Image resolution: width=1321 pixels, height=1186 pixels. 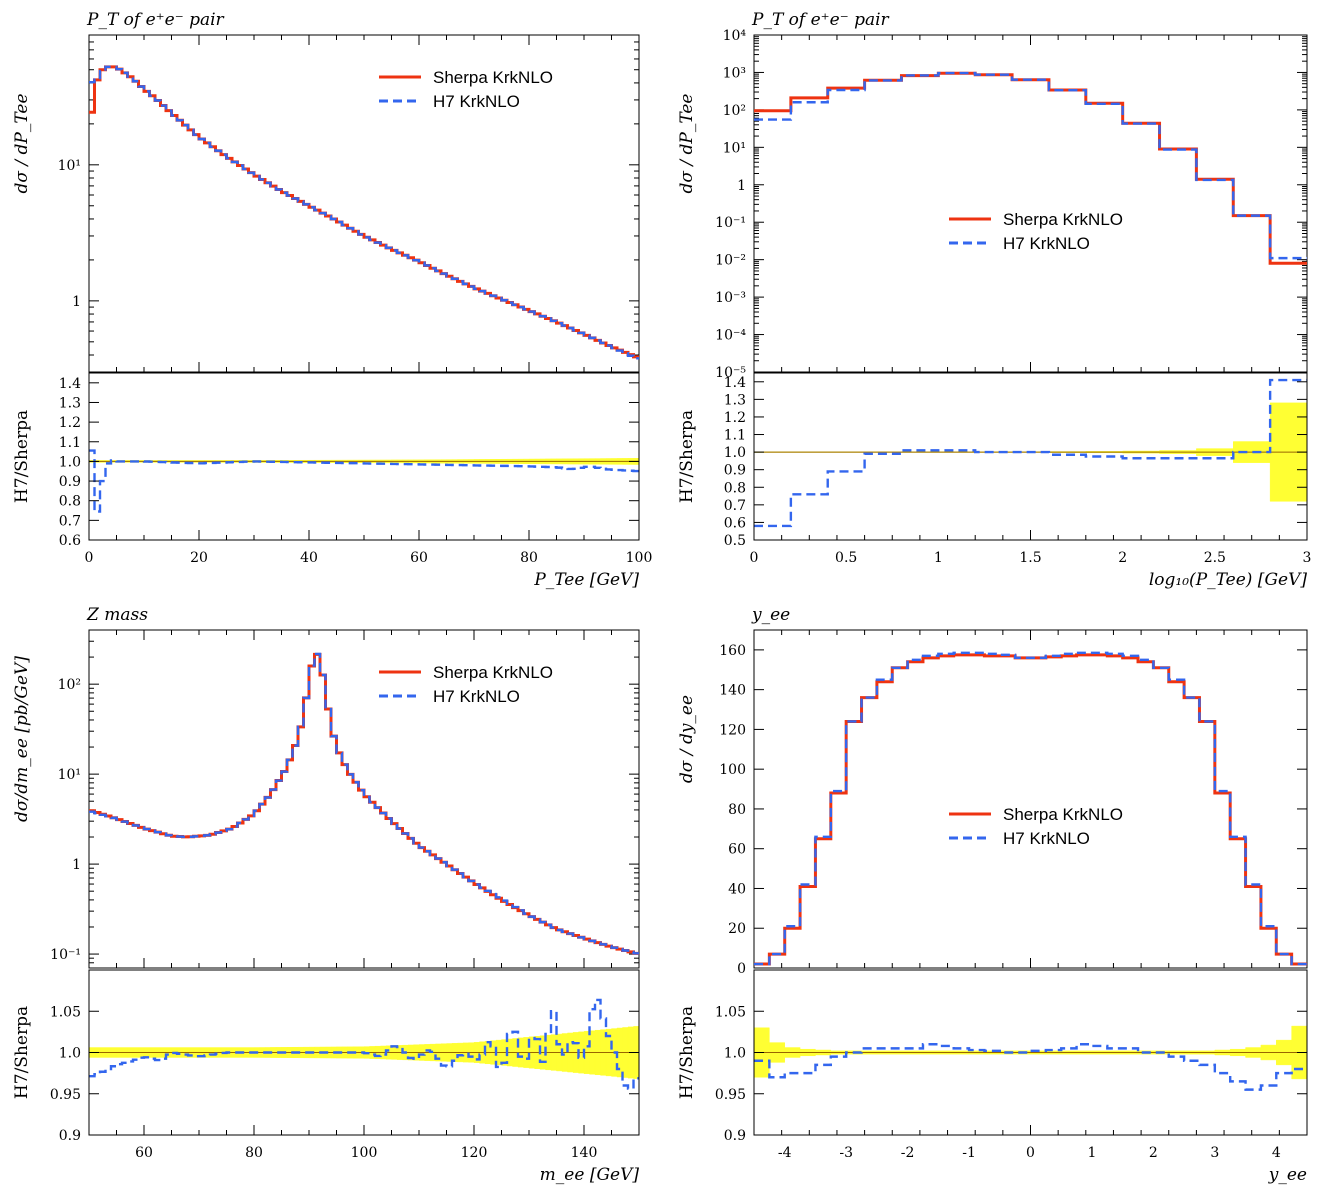 I want to click on chart-title: y_ee, so click(x=770, y=615).